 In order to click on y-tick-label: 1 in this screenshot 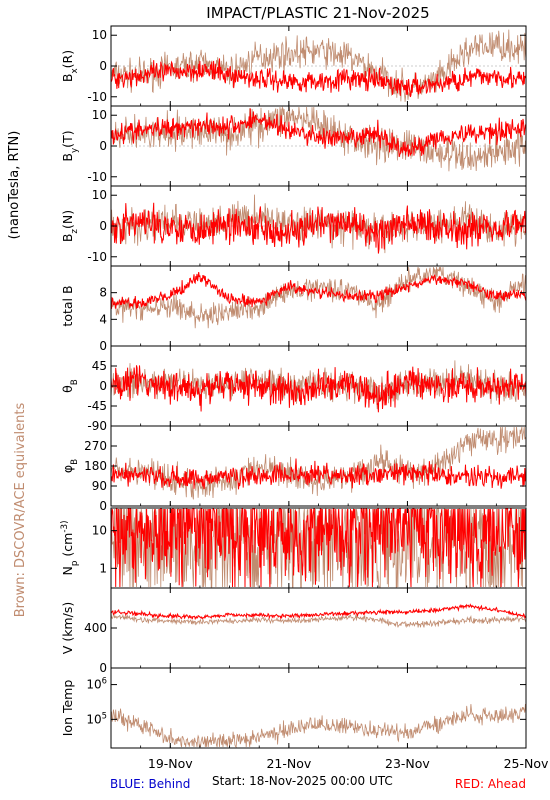, I will do `click(103, 568)`.